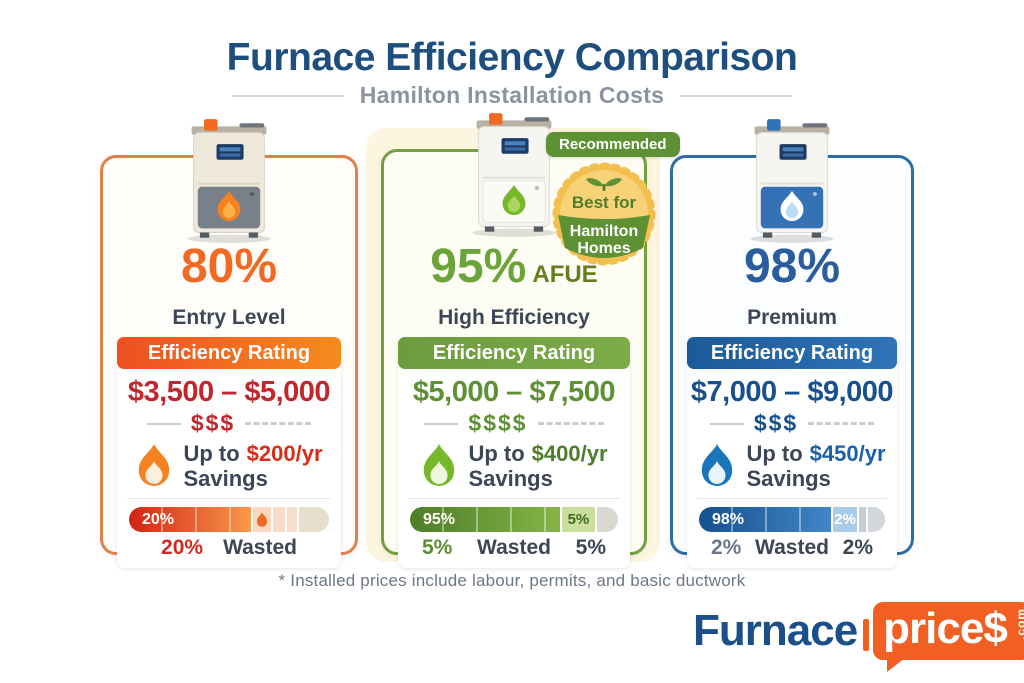 The height and width of the screenshot is (683, 1024). I want to click on savings-text: Up to $400/yr Savings, so click(537, 466).